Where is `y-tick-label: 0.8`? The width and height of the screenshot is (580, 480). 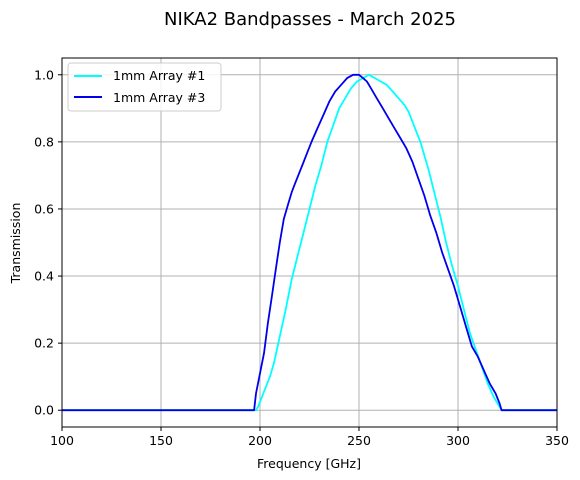
y-tick-label: 0.8 is located at coordinates (44, 141).